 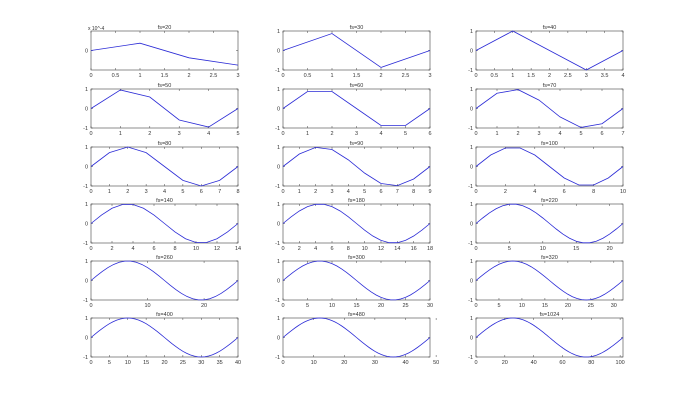 I want to click on subplot-title: fs=300, so click(x=356, y=258).